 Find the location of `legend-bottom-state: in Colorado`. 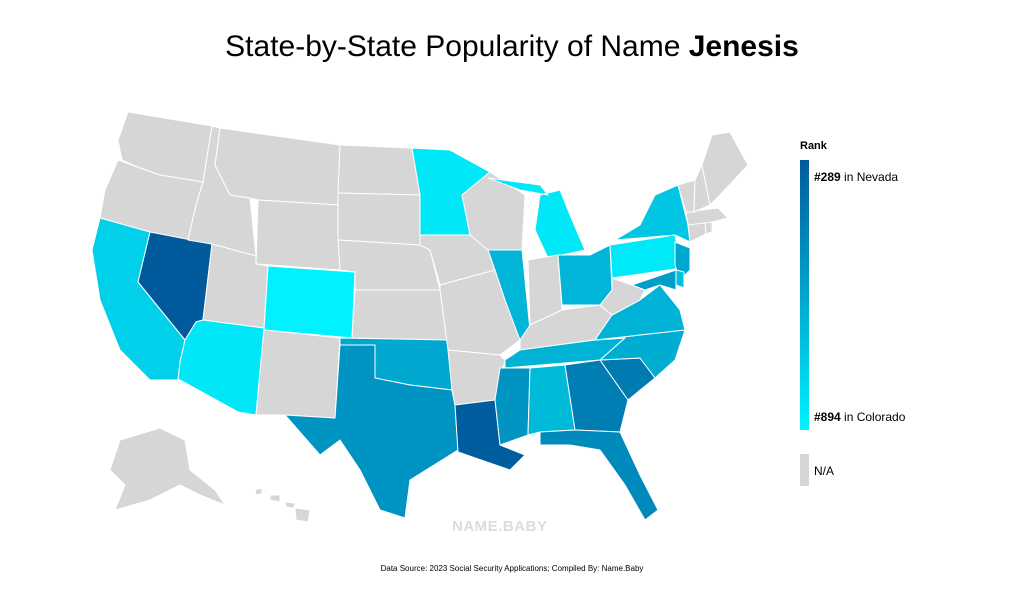

legend-bottom-state: in Colorado is located at coordinates (873, 417).